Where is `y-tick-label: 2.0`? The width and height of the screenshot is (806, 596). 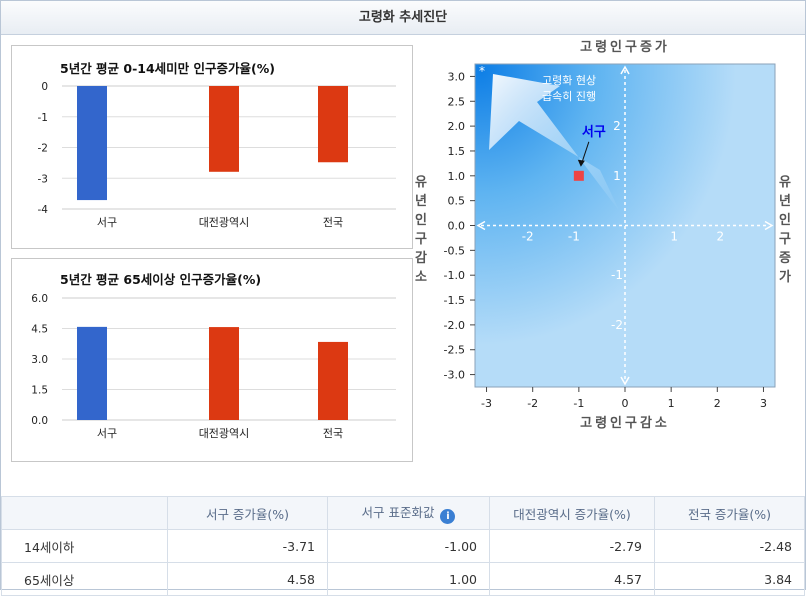
y-tick-label: 2.0 is located at coordinates (457, 126).